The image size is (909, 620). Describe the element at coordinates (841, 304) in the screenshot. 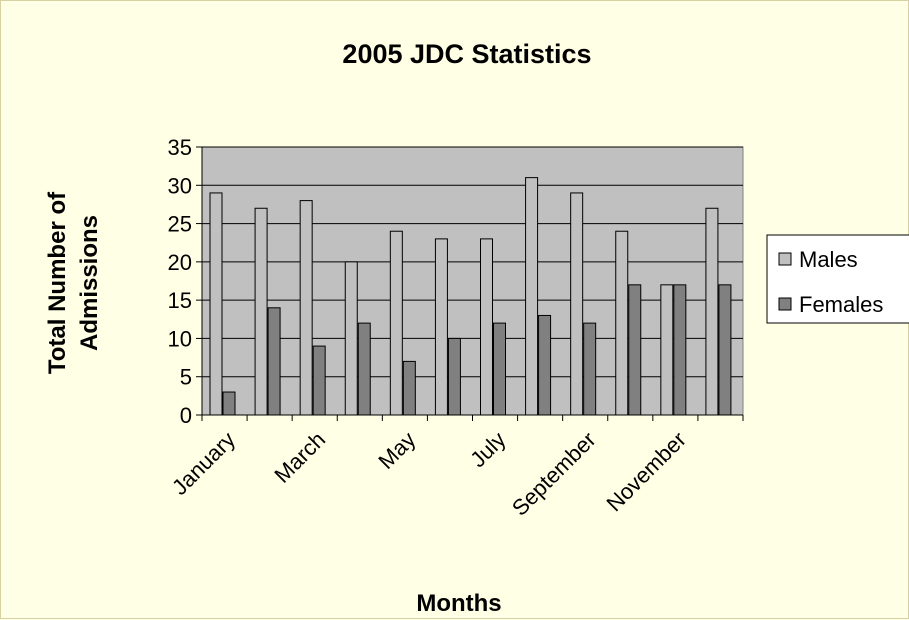

I see `legend-label-females: Females` at that location.